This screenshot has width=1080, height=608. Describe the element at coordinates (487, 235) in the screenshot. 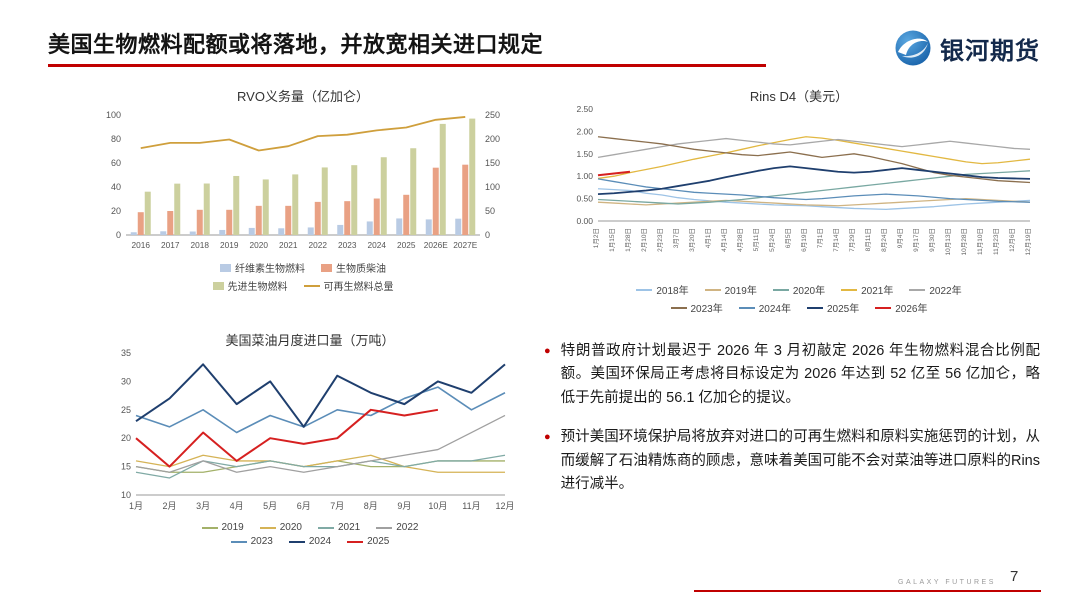

I see `svg-text: 0` at that location.